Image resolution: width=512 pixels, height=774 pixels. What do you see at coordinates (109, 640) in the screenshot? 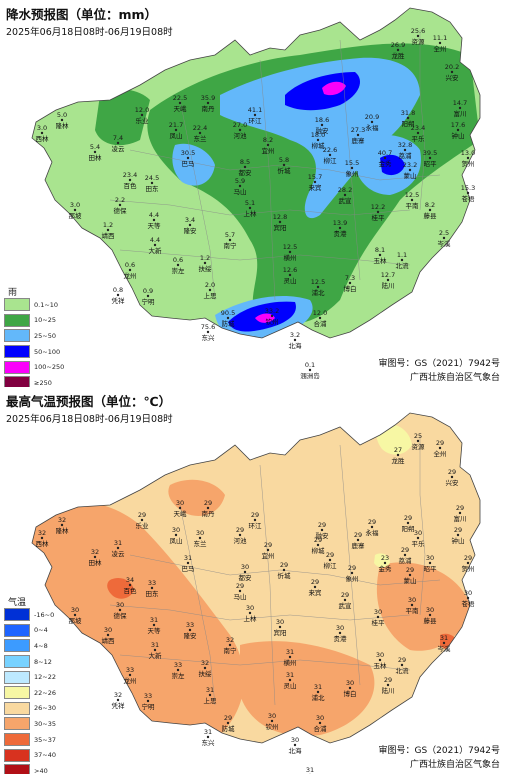
I see `station-name: 靖西` at bounding box center [109, 640].